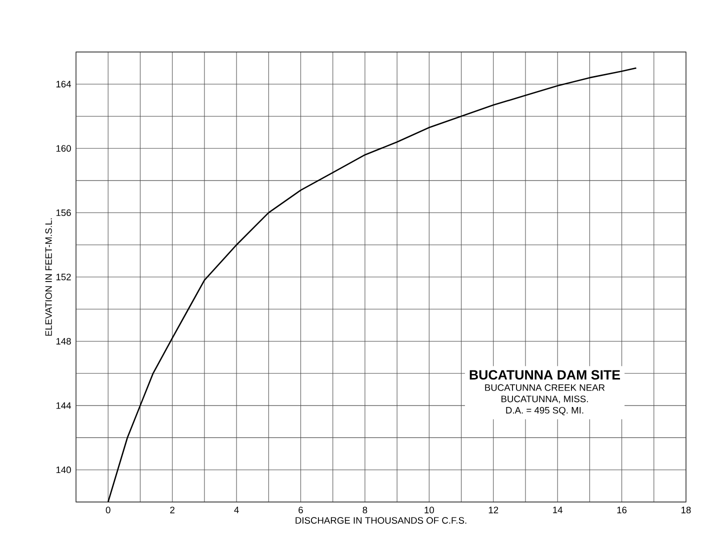 The height and width of the screenshot is (546, 708). Describe the element at coordinates (365, 510) in the screenshot. I see `x-tick-label: 8` at that location.